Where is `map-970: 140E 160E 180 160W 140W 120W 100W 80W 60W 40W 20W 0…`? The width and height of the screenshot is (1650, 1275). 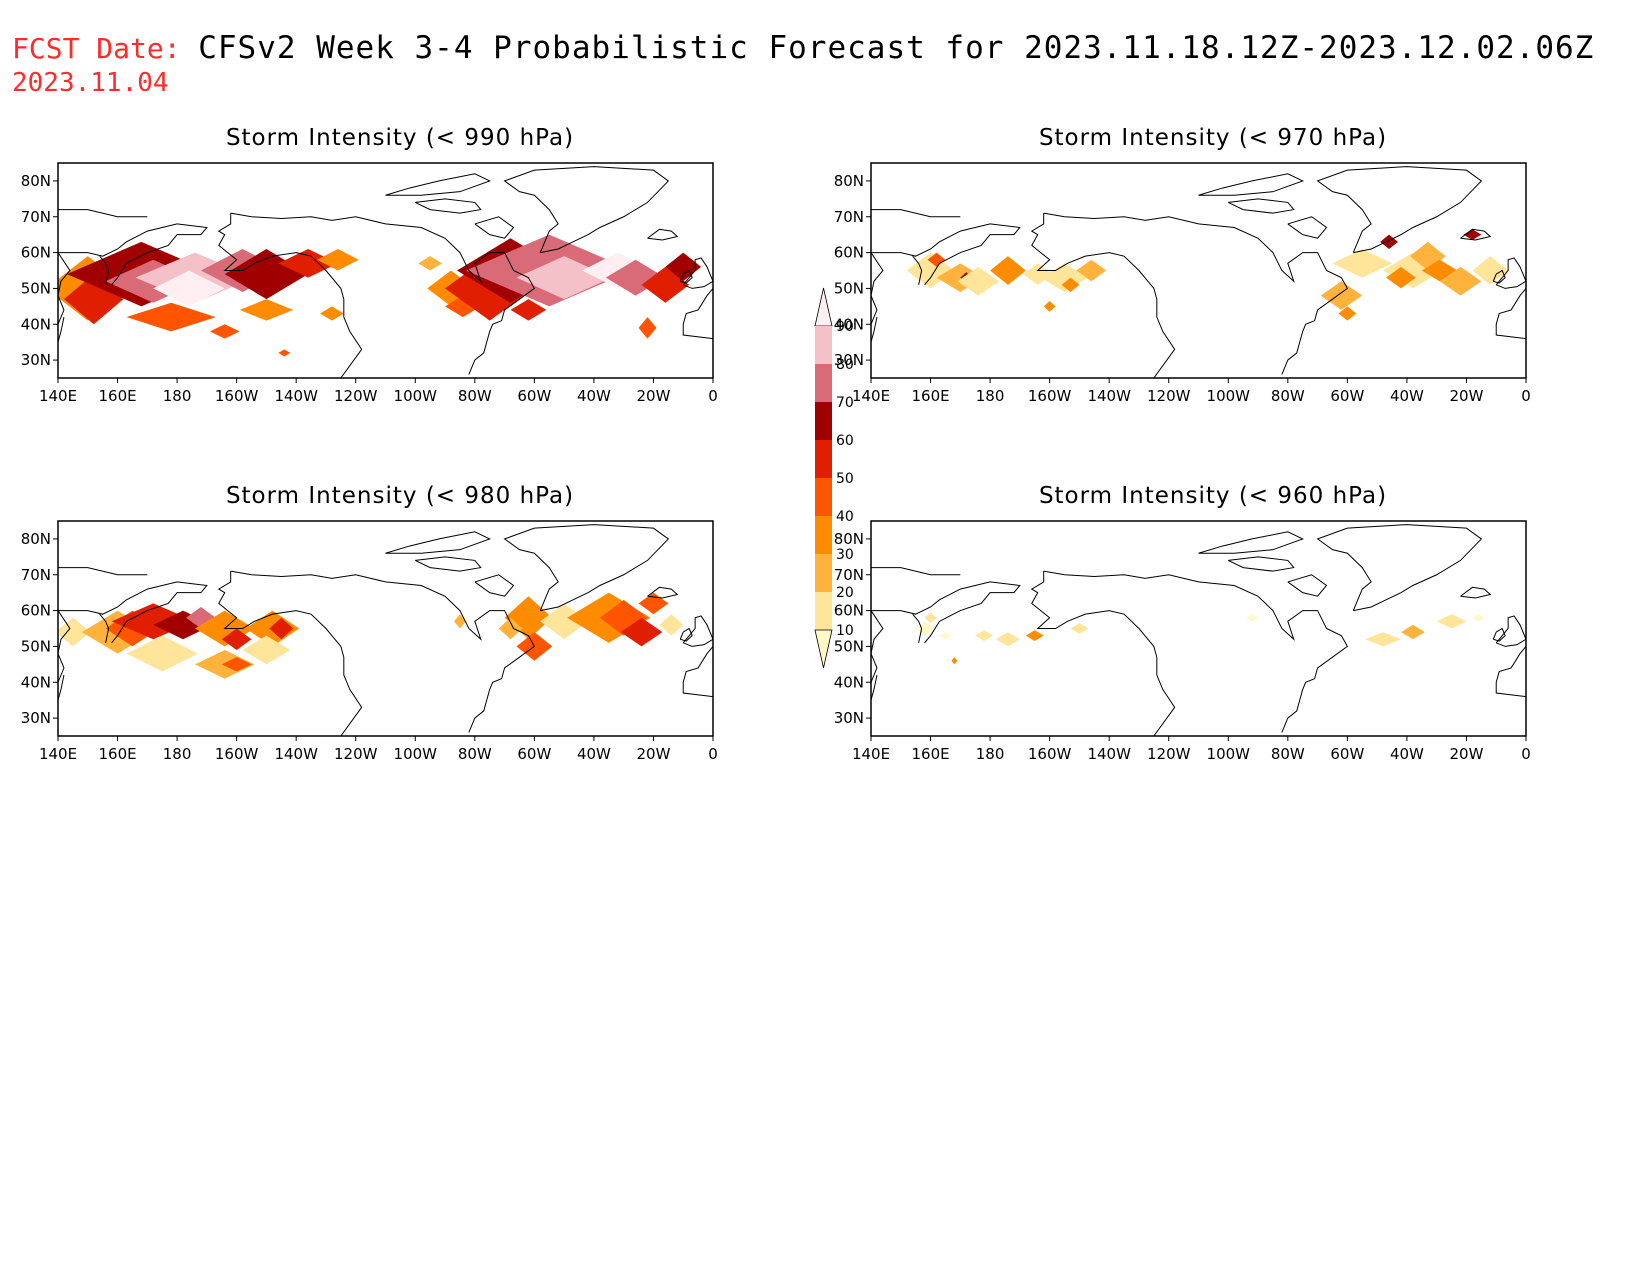 map-970: 140E 160E 180 160W 140W 120W 100W 80W 60W 40W 20W 0… is located at coordinates (1182, 283).